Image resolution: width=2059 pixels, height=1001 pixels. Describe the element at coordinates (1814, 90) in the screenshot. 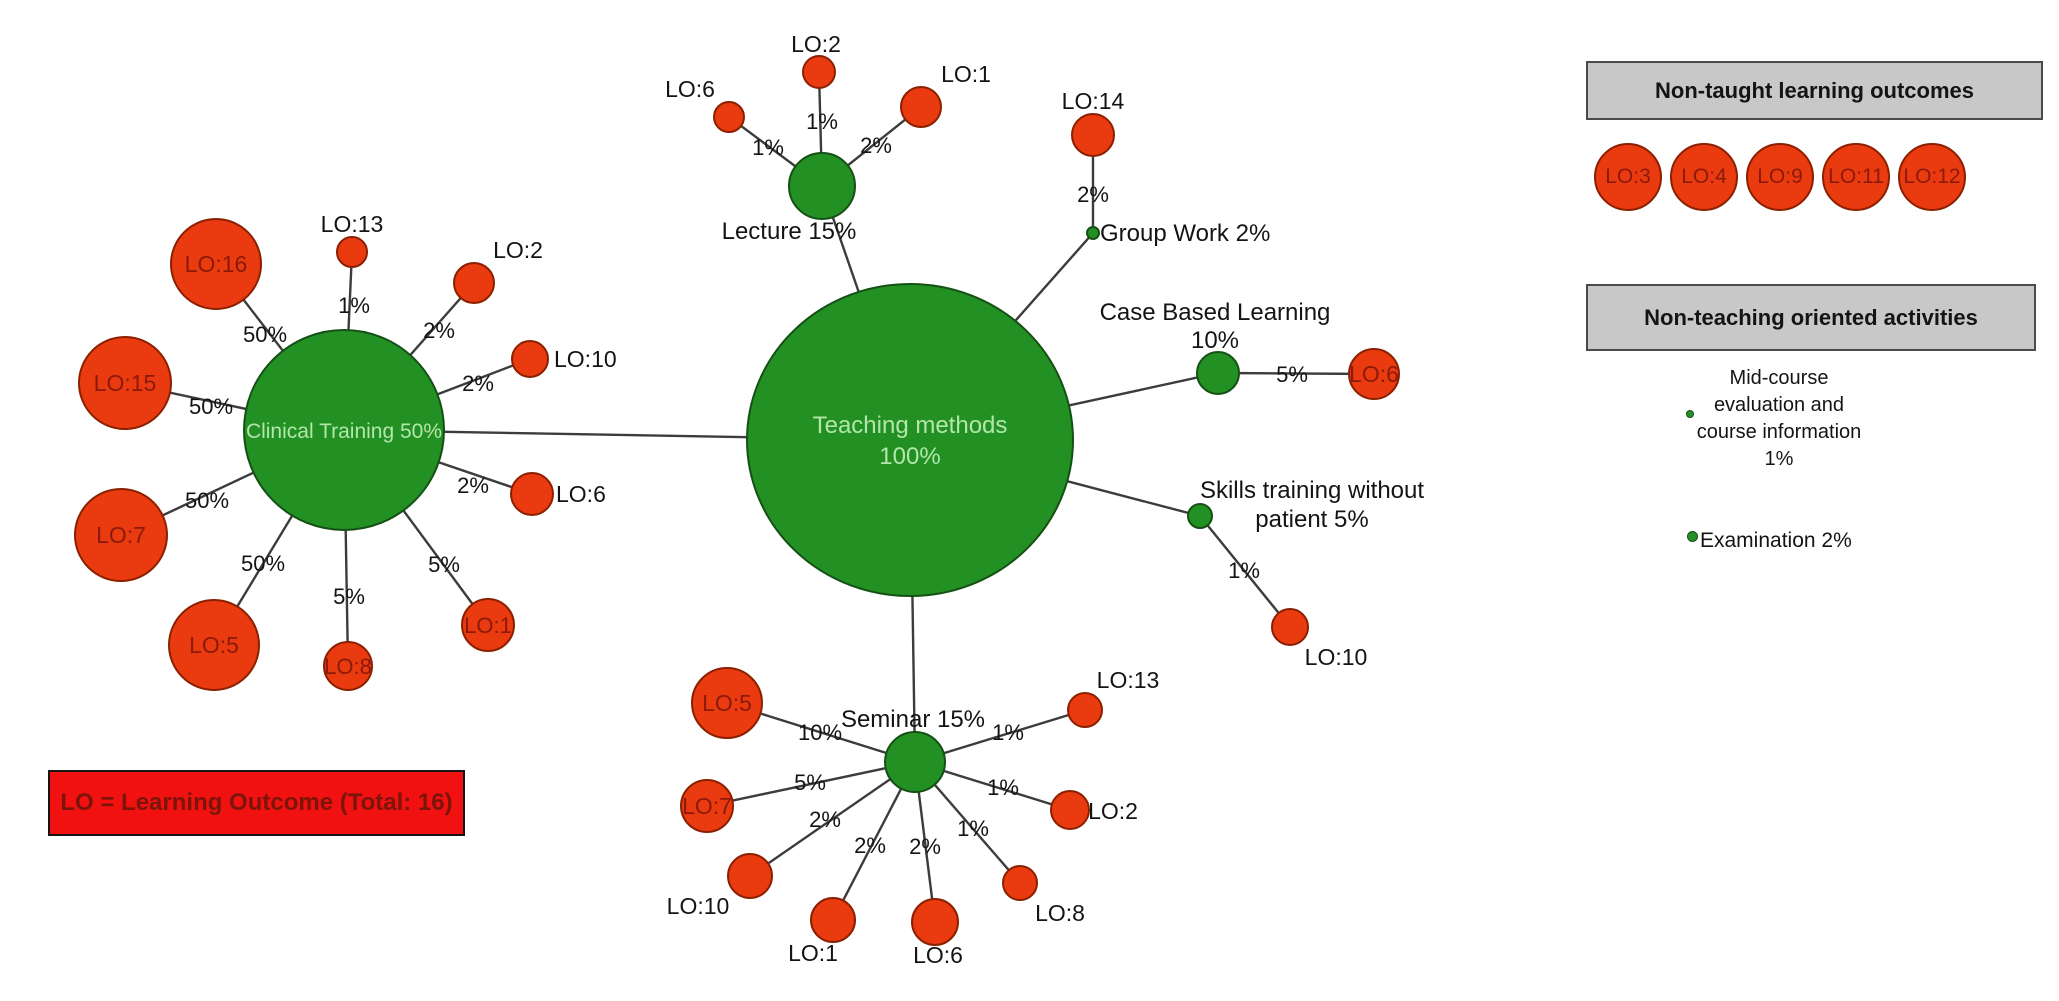

I see `non-taught-title: Non-taught learning outcomes` at that location.